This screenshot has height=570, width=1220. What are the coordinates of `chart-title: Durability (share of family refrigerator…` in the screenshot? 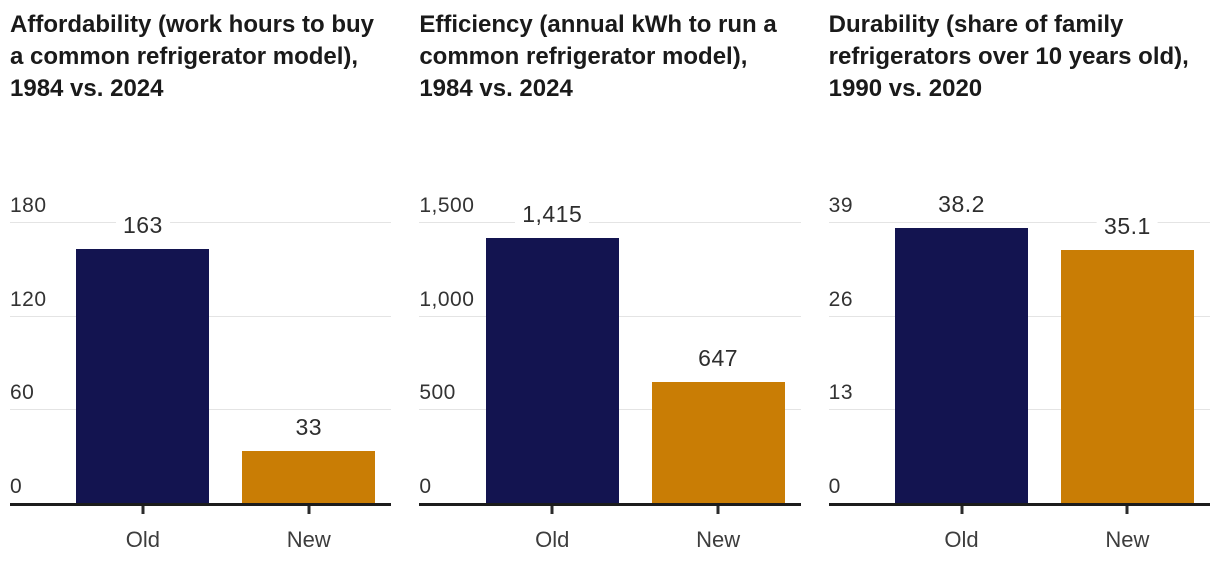 It's located at (1008, 56).